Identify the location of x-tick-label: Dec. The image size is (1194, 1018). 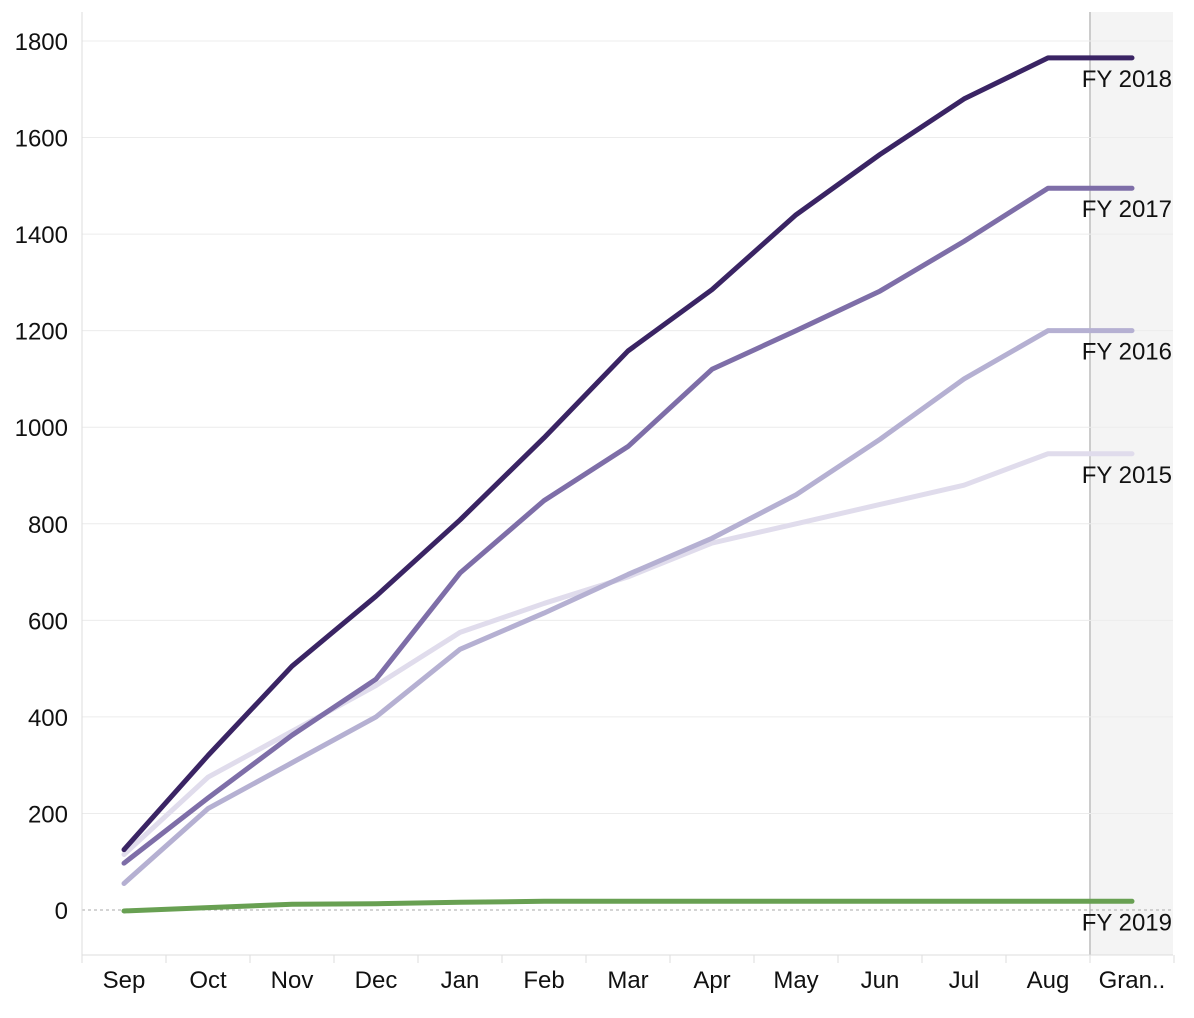
(376, 980).